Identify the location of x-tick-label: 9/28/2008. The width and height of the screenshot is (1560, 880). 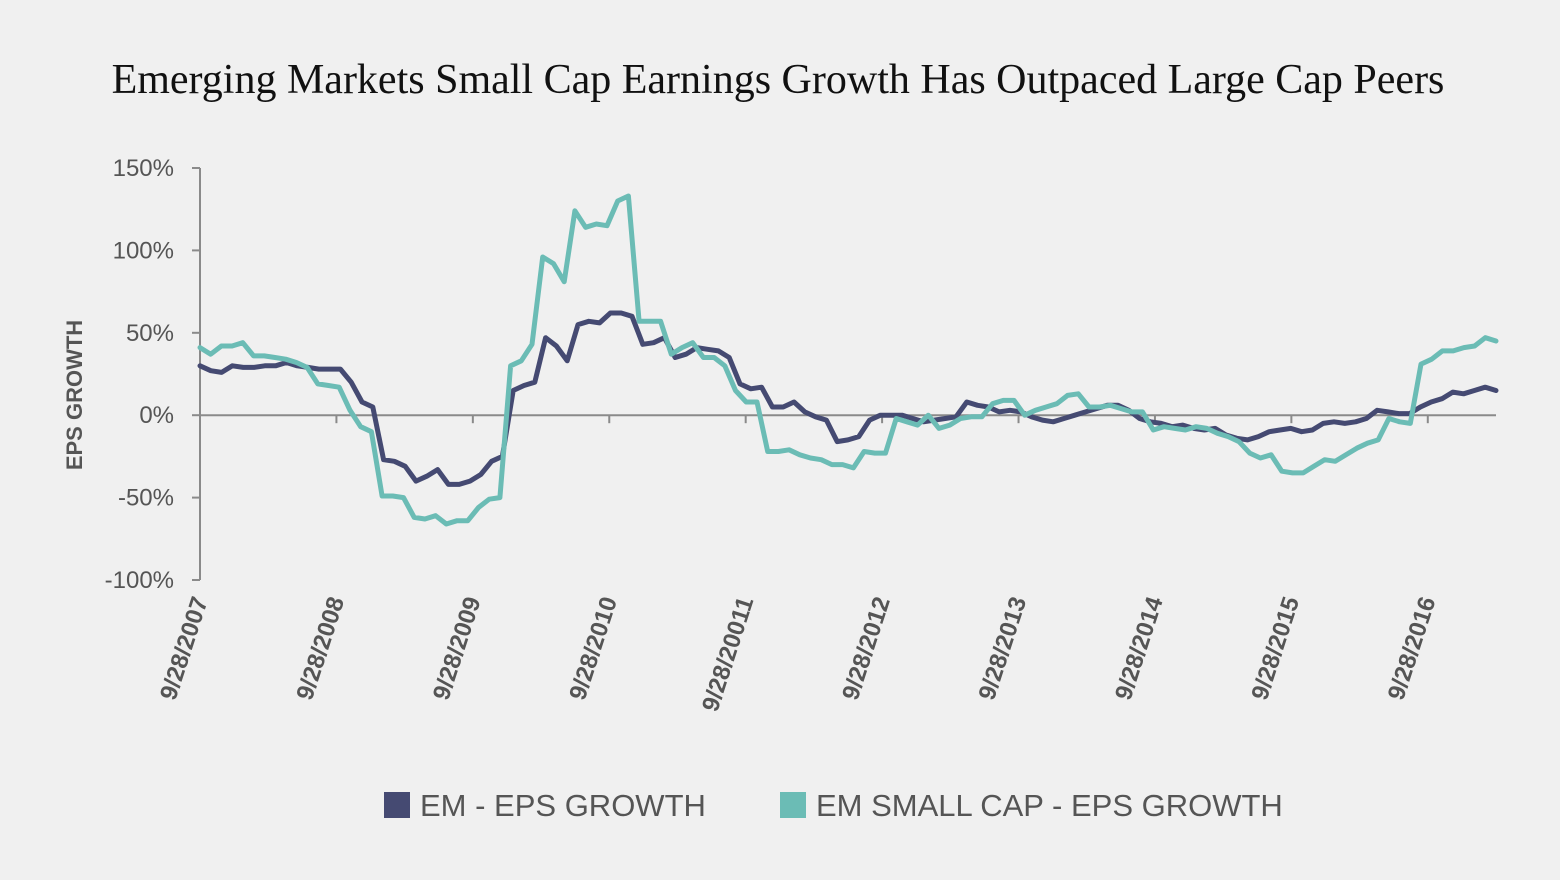
(320, 649).